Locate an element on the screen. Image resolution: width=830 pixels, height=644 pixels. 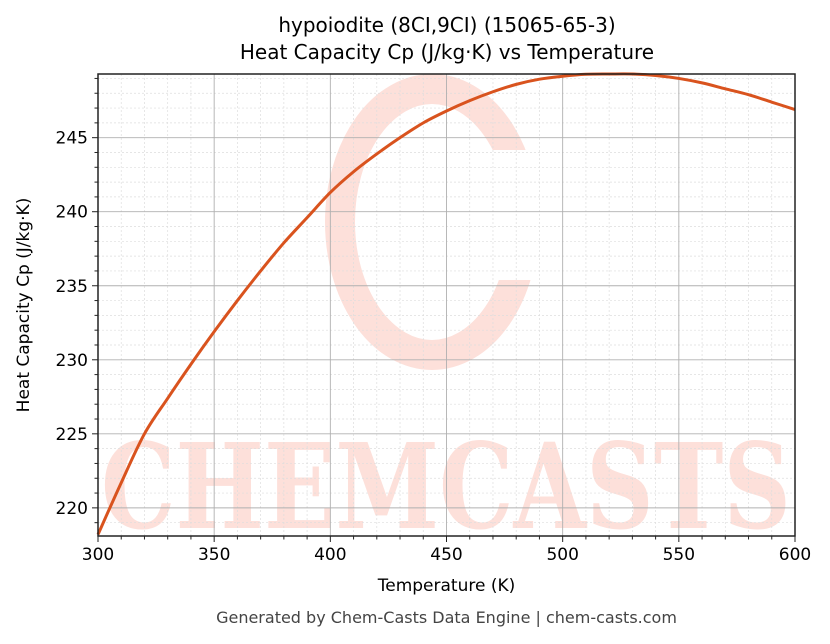
svg-text: 600 is located at coordinates (795, 555).